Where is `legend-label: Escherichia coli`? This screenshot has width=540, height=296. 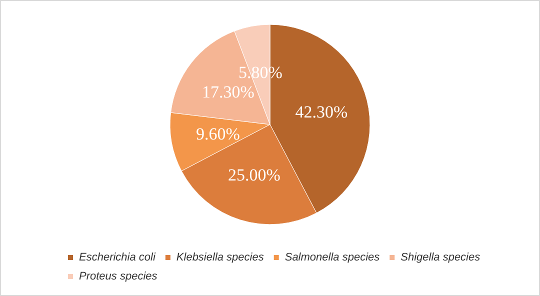 legend-label: Escherichia coli is located at coordinates (117, 258).